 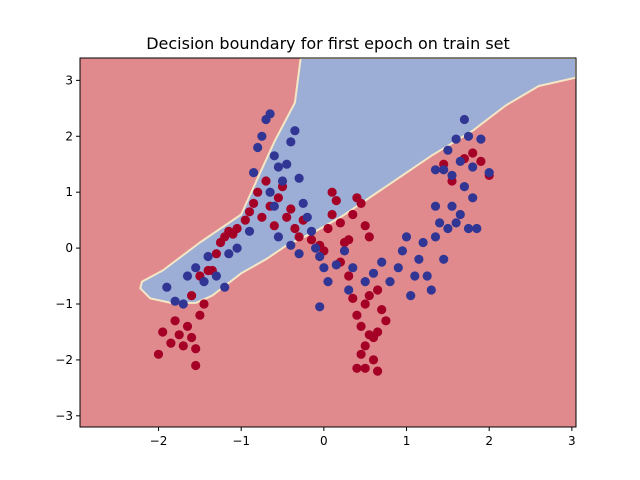 I want to click on y-tick-label: 1, so click(x=69, y=192).